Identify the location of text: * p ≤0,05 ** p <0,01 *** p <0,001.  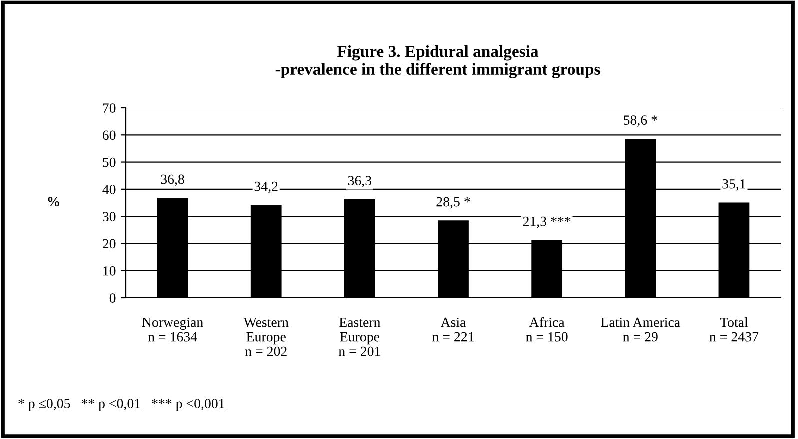
(121, 405).